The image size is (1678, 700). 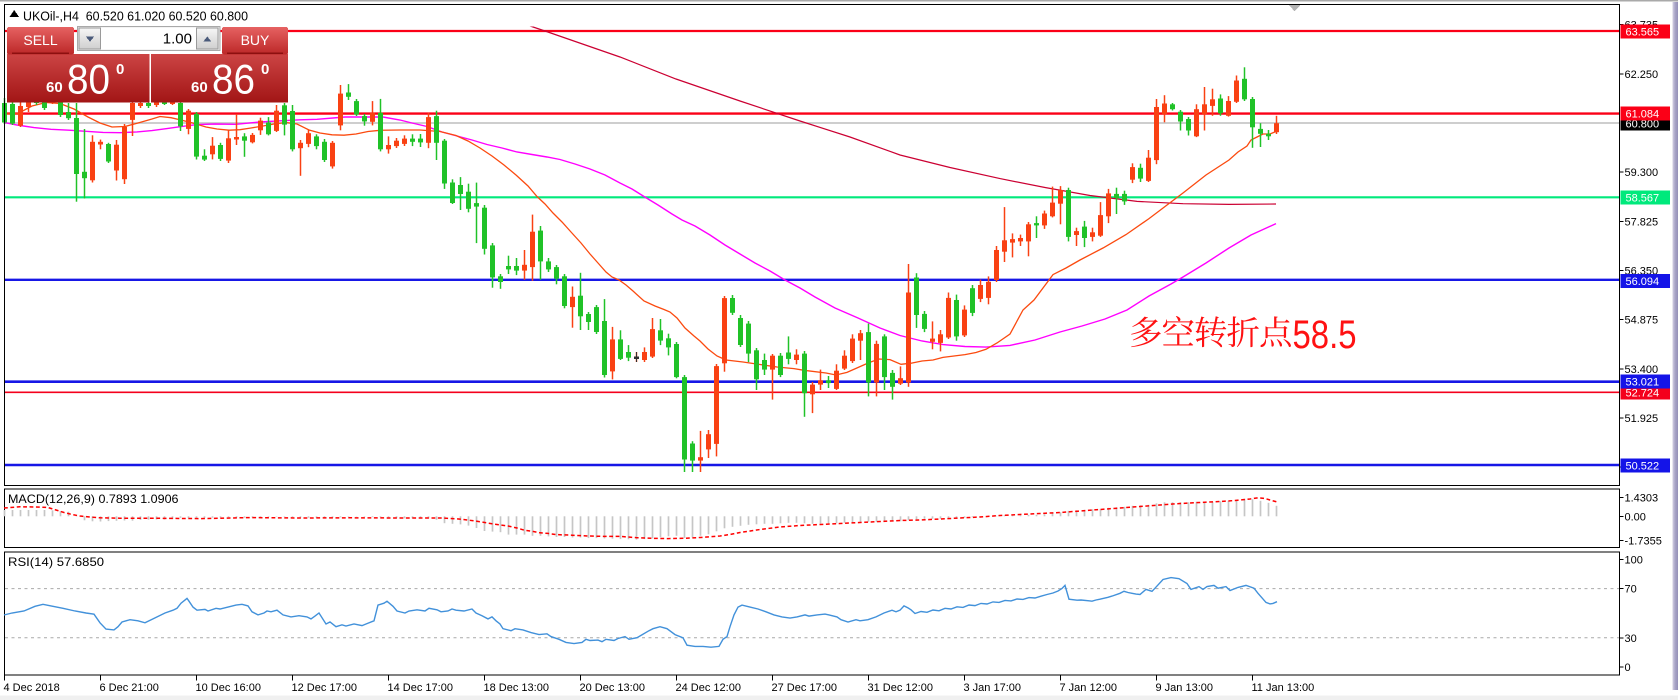 I want to click on svg-text: 53.400, so click(x=1642, y=370).